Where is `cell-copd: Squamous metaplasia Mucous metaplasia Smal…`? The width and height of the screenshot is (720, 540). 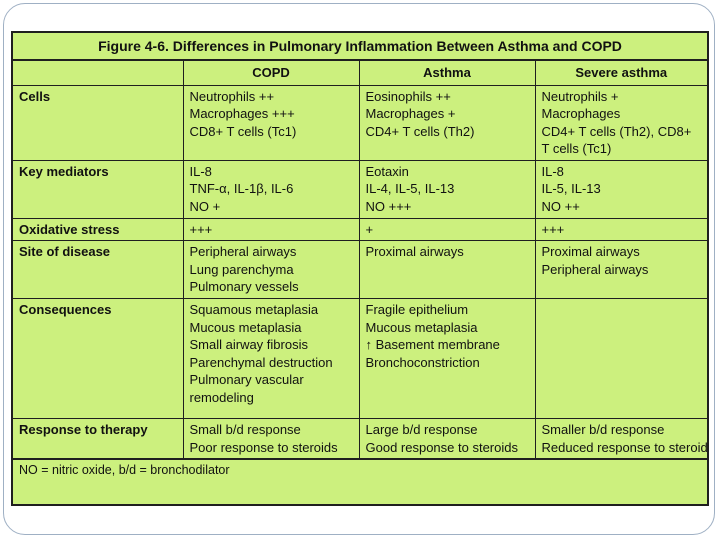 cell-copd: Squamous metaplasia Mucous metaplasia Smal… is located at coordinates (271, 359).